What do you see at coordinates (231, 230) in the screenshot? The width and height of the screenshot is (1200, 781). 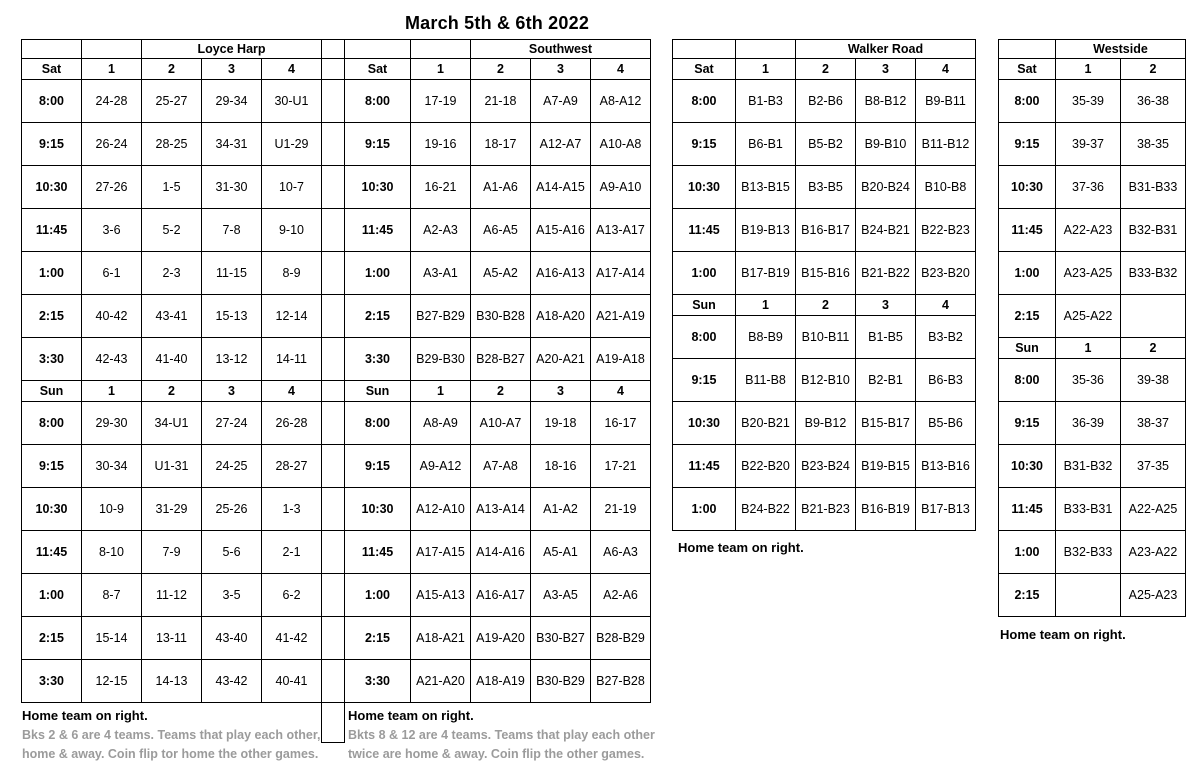 I see `matchup-cell: 7-8` at bounding box center [231, 230].